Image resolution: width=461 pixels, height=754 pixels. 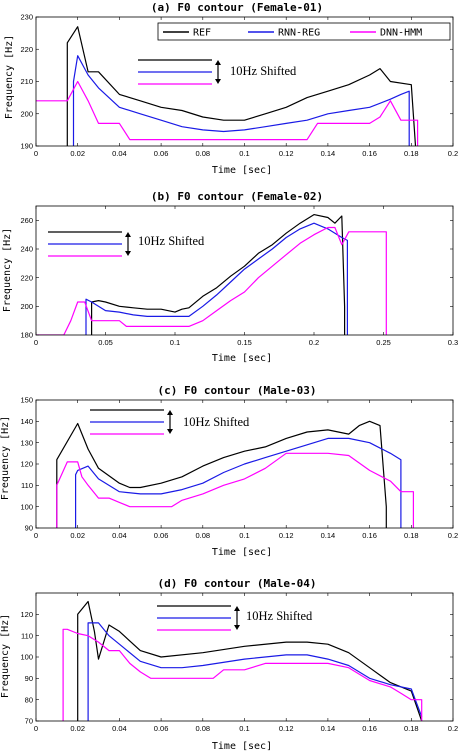 I want to click on chart-title: (b) F0 contour (Female-02), so click(x=237, y=196).